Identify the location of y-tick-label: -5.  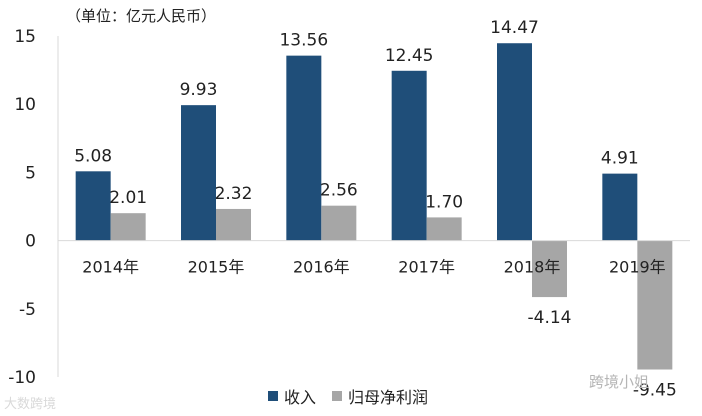
(27, 310).